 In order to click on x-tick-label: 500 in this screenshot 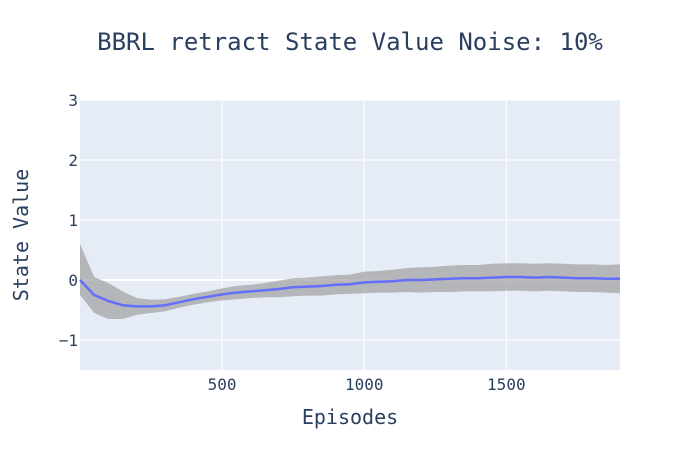, I will do `click(222, 384)`.